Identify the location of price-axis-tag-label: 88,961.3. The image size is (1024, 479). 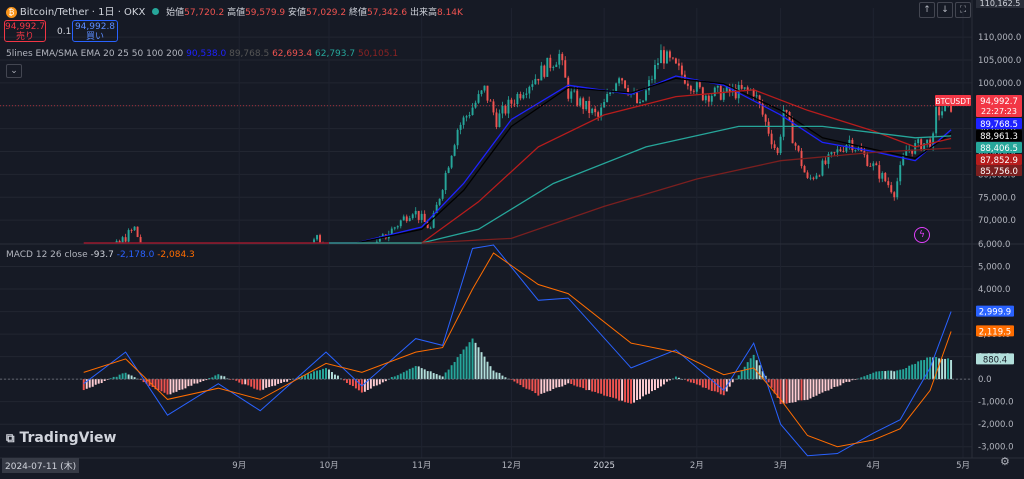
(999, 137).